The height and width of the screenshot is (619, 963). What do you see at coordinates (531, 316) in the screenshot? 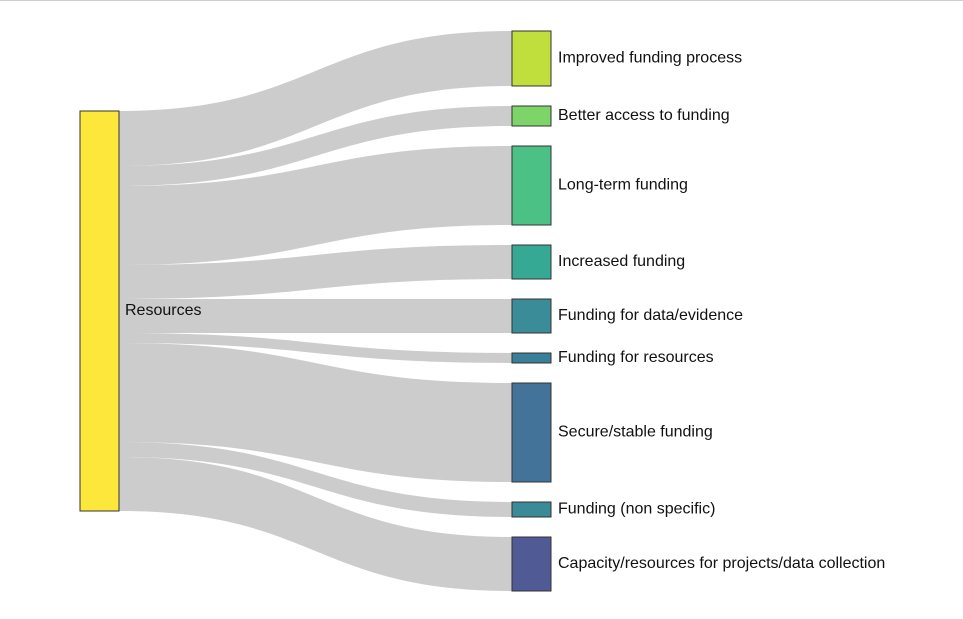
I see `node-funding-for-data-evidence` at bounding box center [531, 316].